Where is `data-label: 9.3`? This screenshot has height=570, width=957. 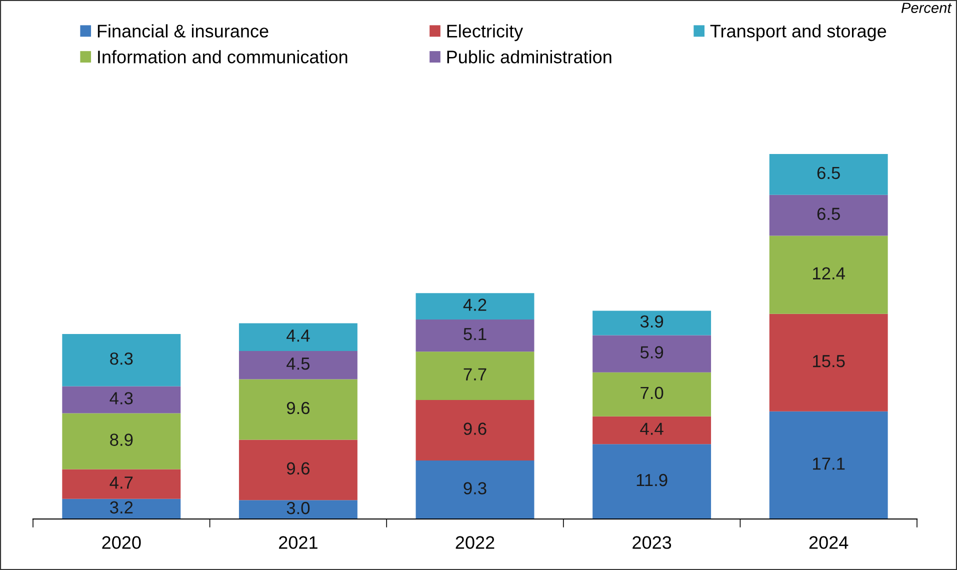
data-label: 9.3 is located at coordinates (475, 488).